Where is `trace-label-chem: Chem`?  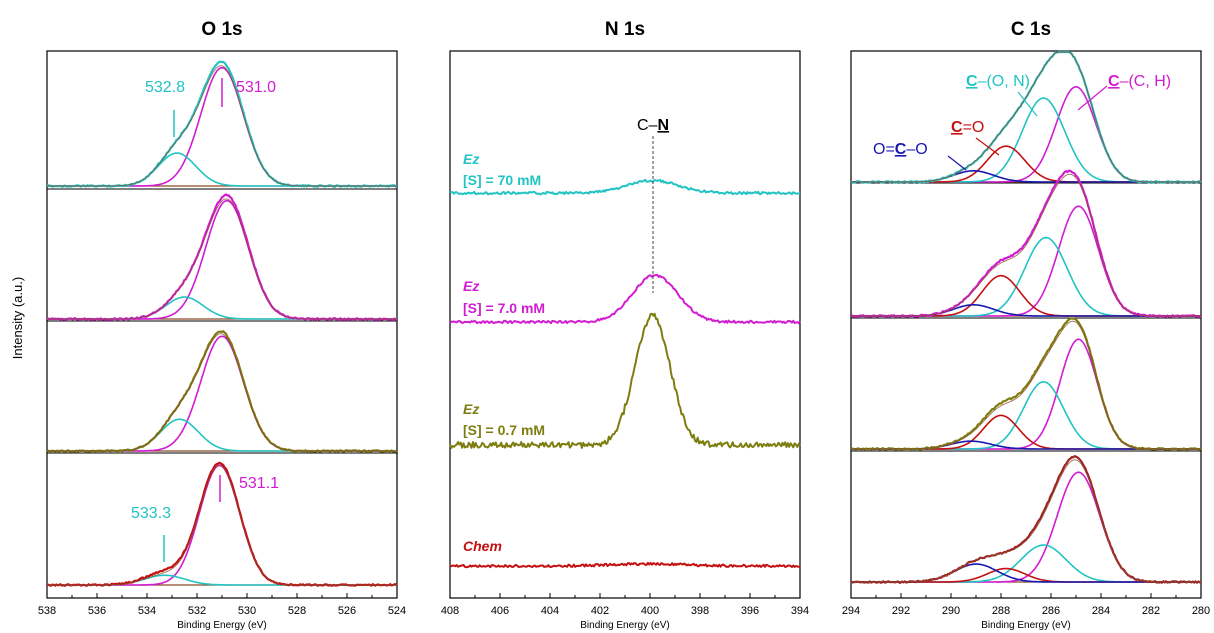 trace-label-chem: Chem is located at coordinates (482, 546).